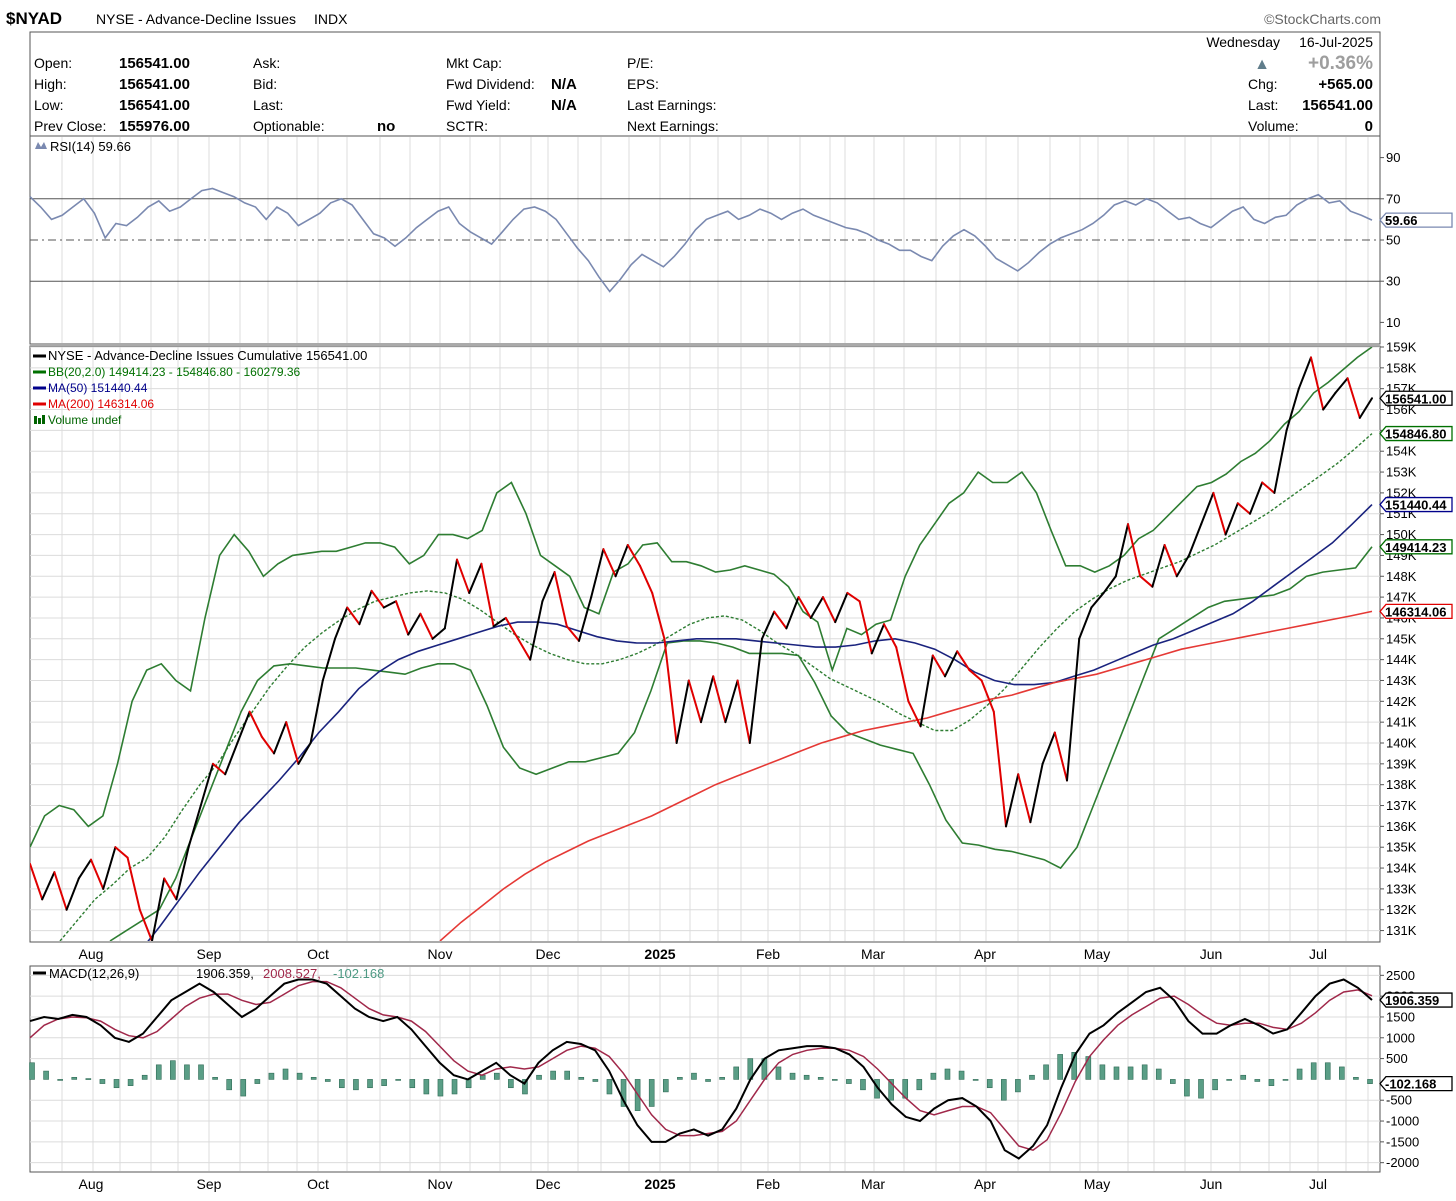  What do you see at coordinates (90, 146) in the screenshot?
I see `rsi-title: RSI(14) 59.66` at bounding box center [90, 146].